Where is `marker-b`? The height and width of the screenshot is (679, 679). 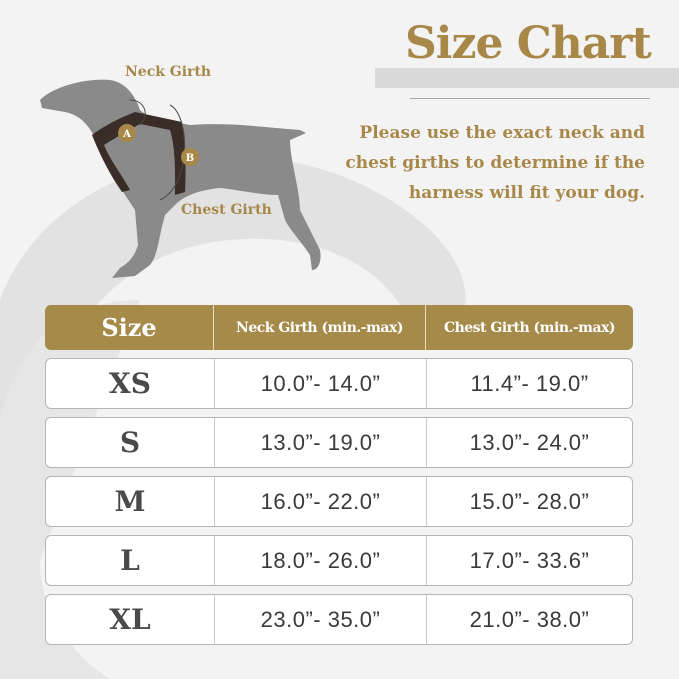
marker-b is located at coordinates (190, 157).